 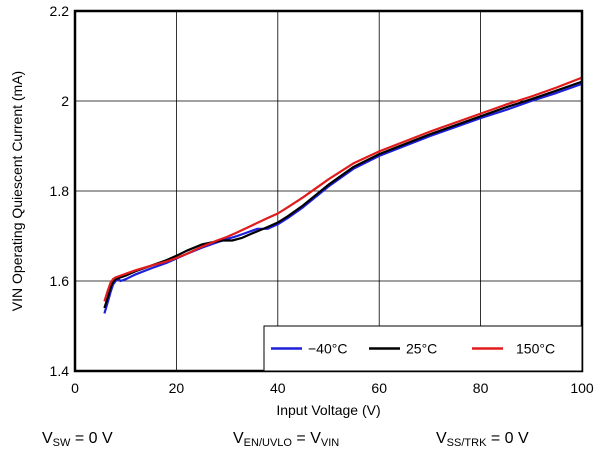 I want to click on condition-vsw-value: = 0 V, so click(x=91, y=438).